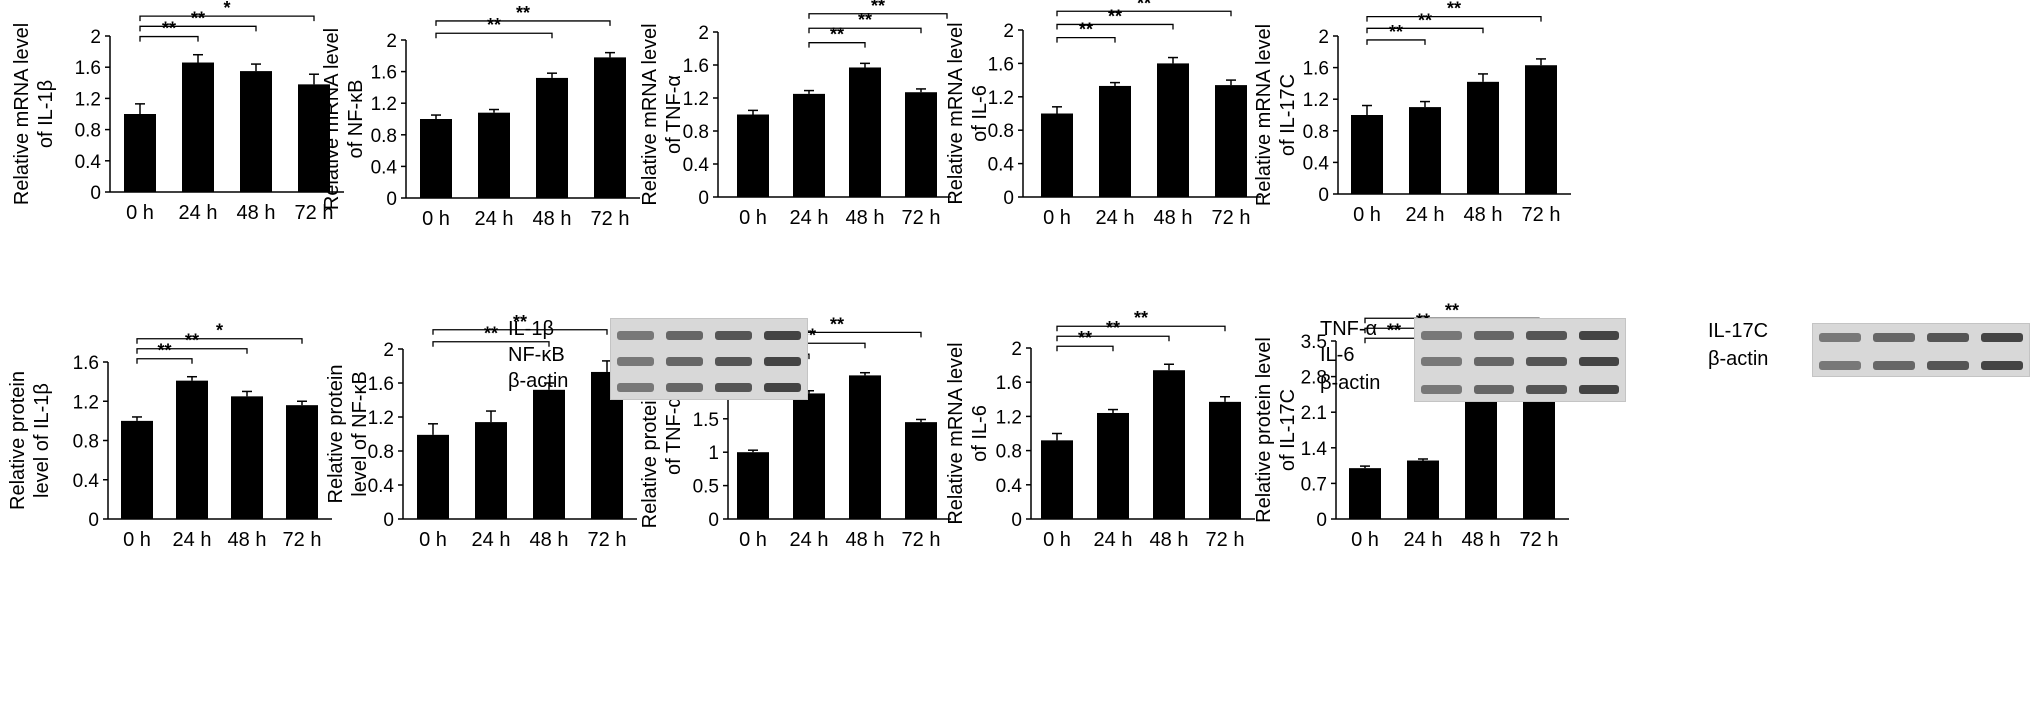  Describe the element at coordinates (42, 440) in the screenshot. I see `y-axis-label: level of IL-1β` at that location.